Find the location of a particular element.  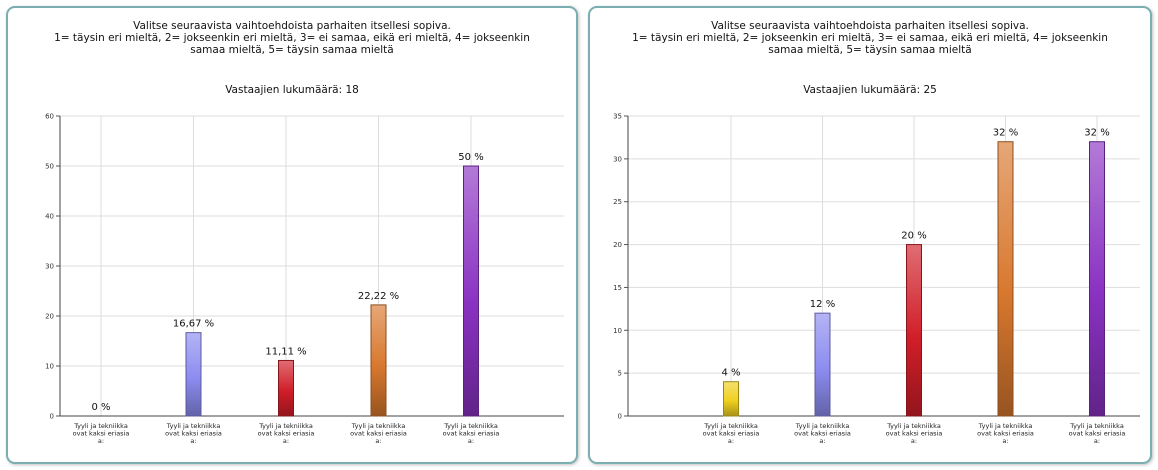

y-tick-label: 5 is located at coordinates (620, 374).